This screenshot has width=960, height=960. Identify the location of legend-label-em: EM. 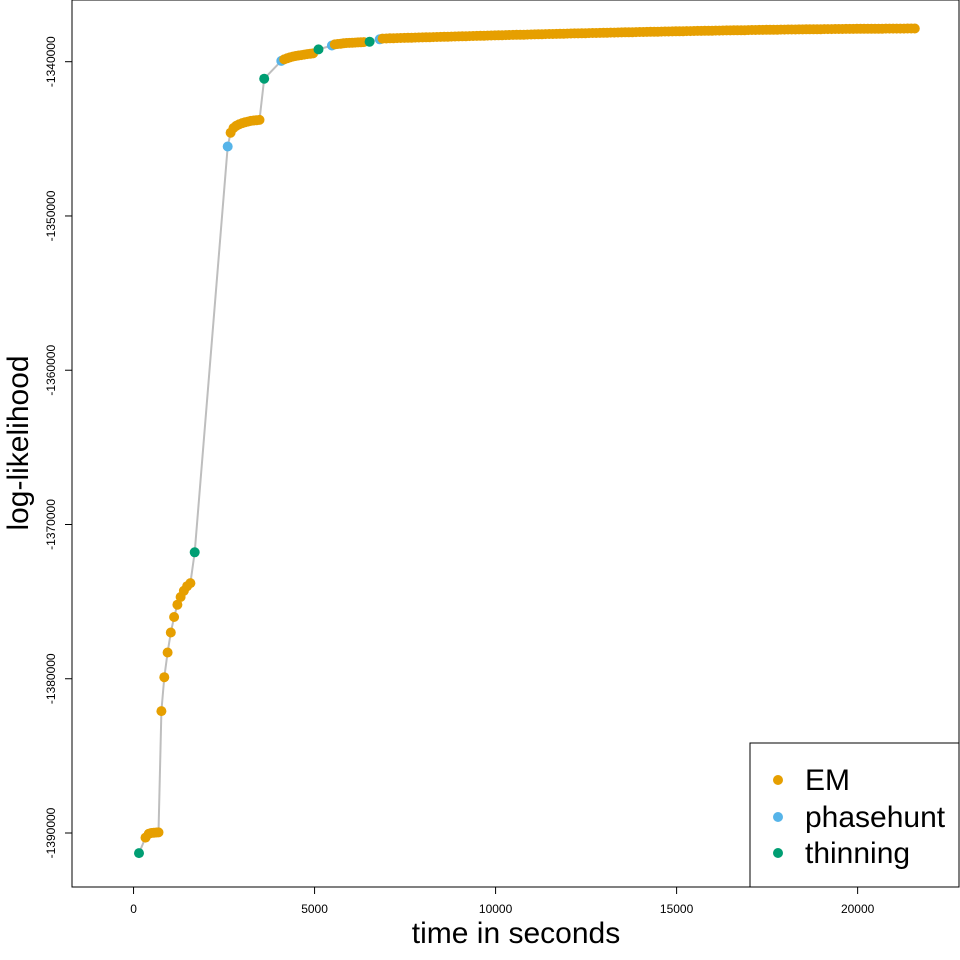
(827, 780).